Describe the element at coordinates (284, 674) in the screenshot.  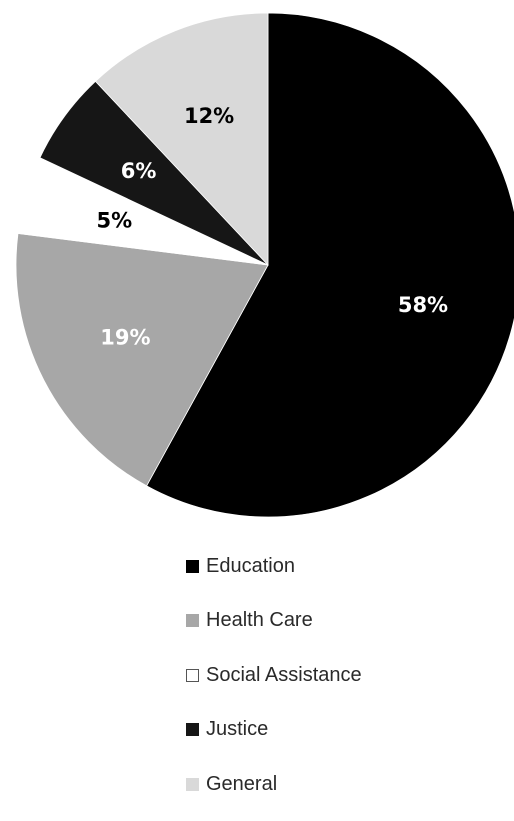
I see `legend-label-social-assistance: Social Assistance` at that location.